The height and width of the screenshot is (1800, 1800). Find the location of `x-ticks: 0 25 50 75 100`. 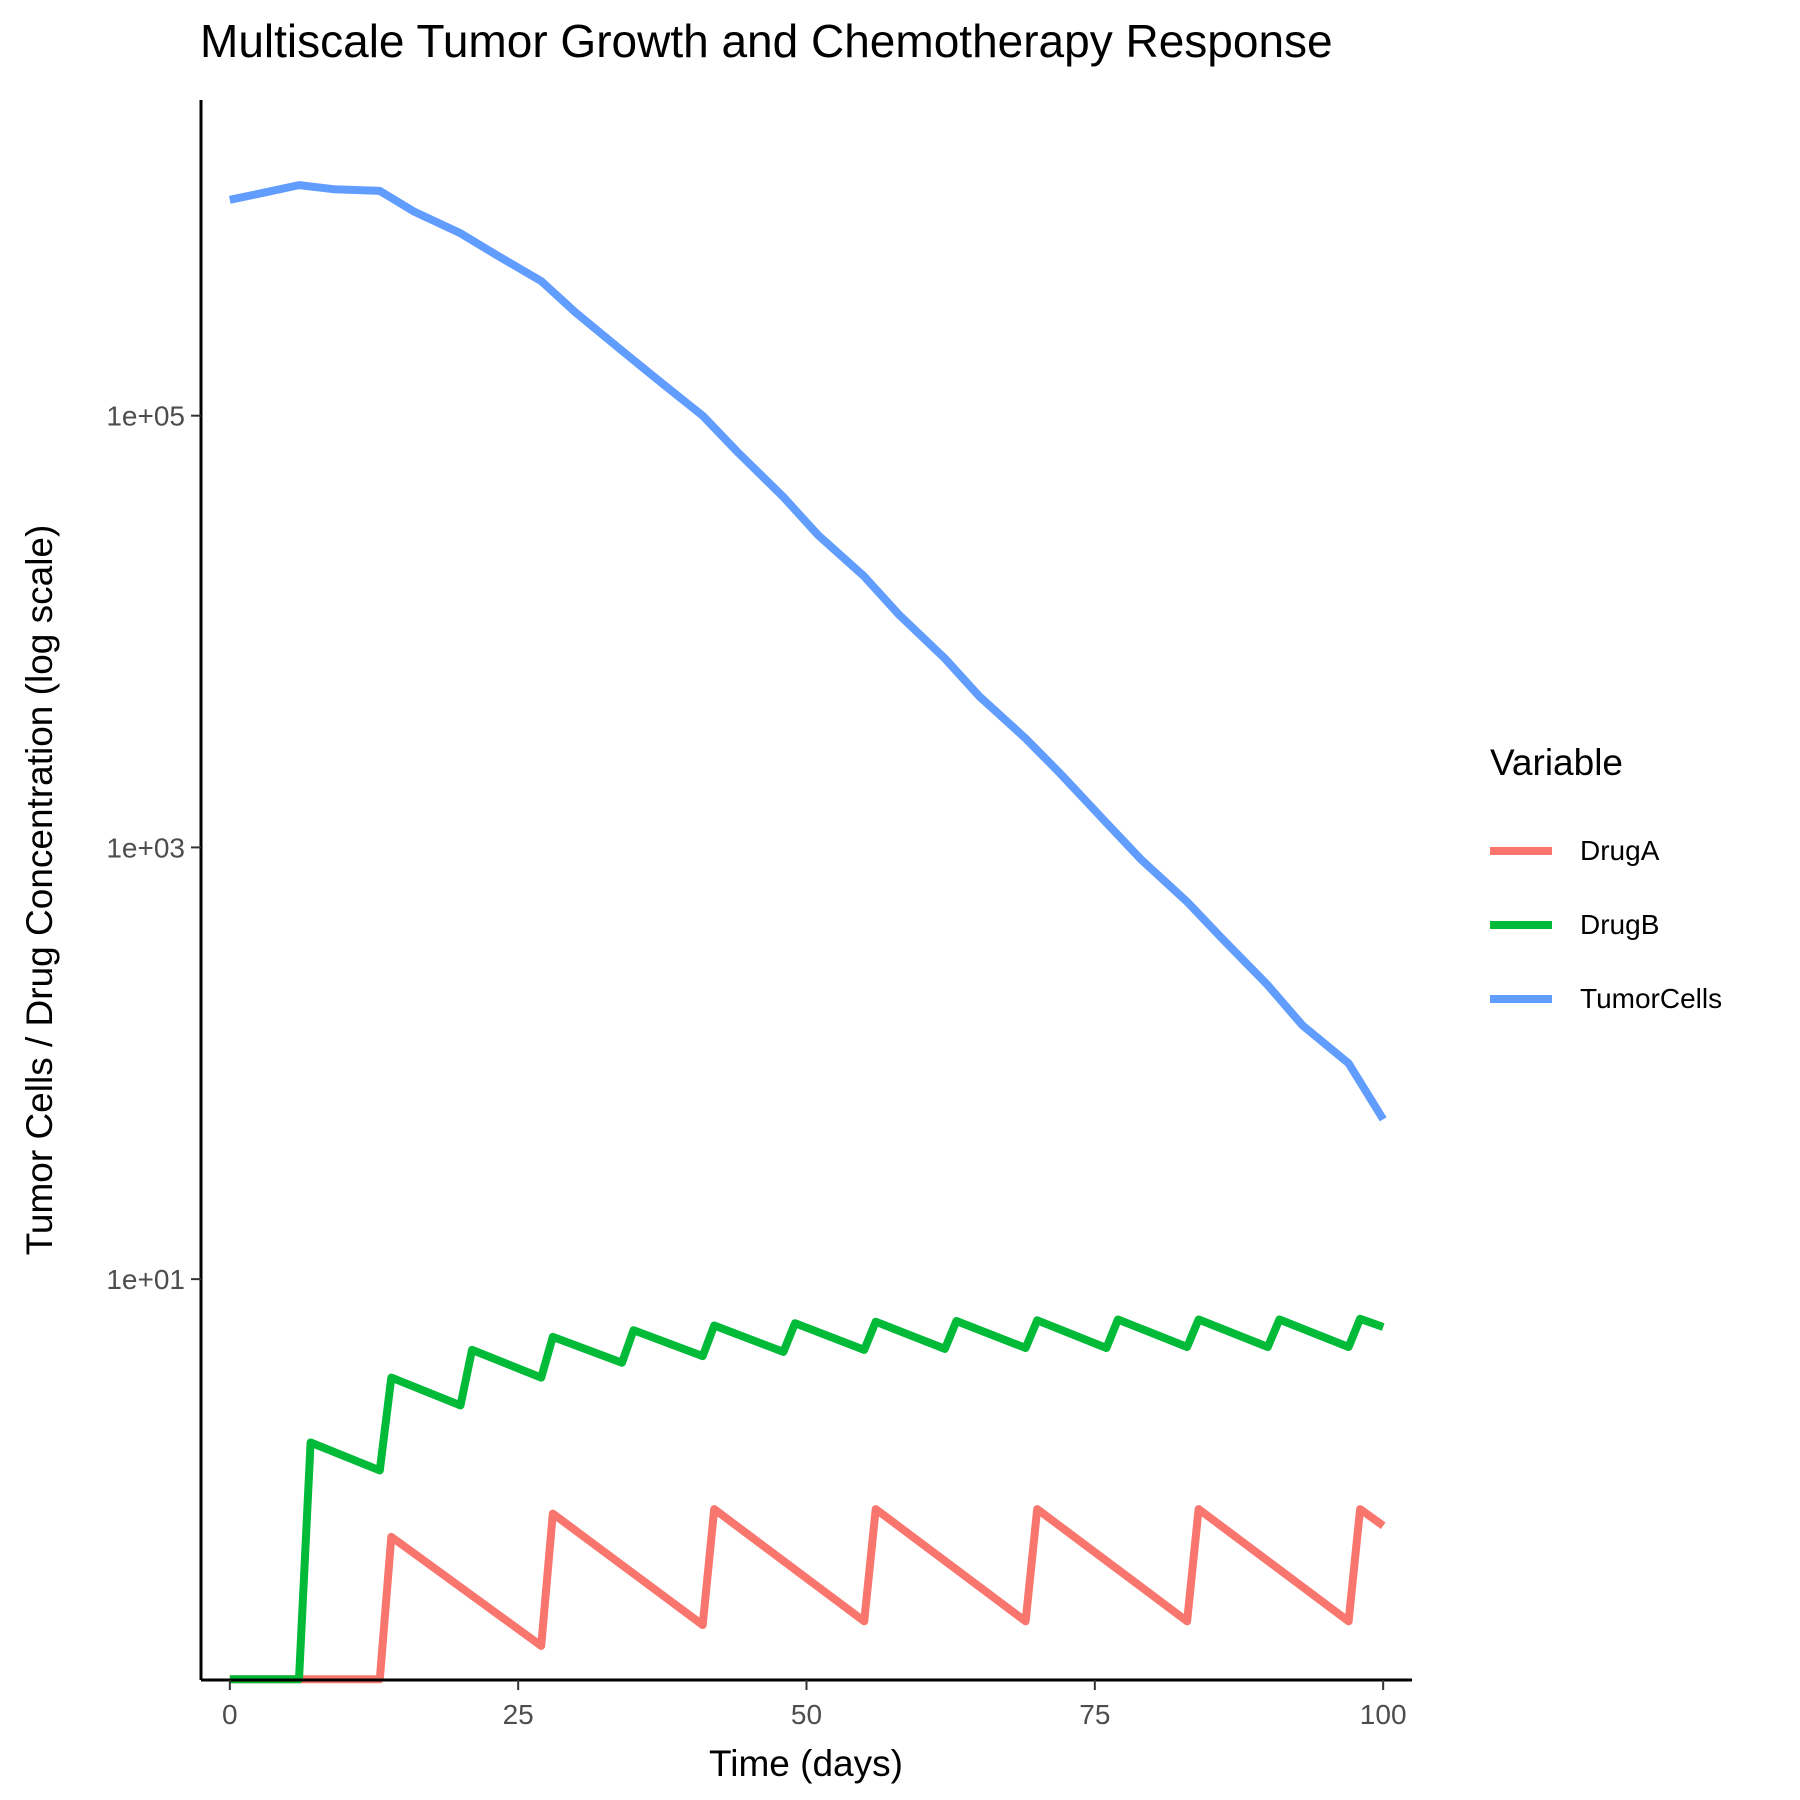

x-ticks: 0 25 50 75 100 is located at coordinates (814, 1705).